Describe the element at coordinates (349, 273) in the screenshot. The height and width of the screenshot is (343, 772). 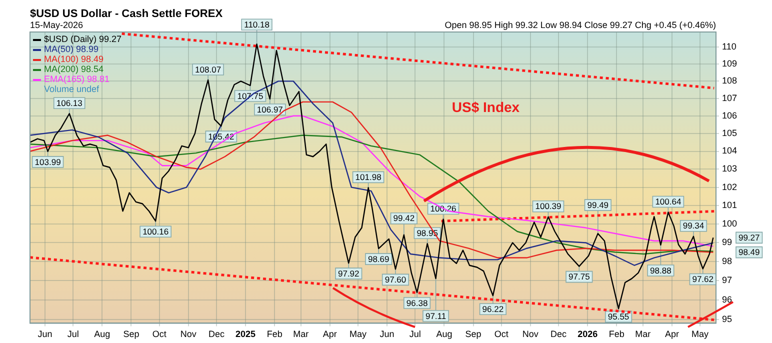
I see `annotation: 97.92` at that location.